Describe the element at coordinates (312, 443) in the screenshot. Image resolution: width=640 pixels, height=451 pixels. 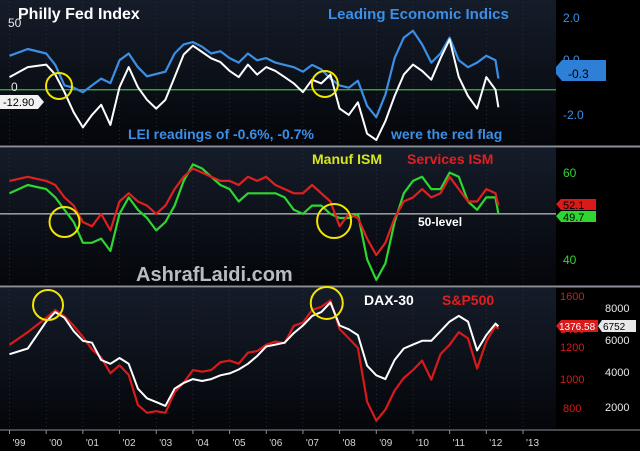
I see `x-label-2007: '07` at that location.